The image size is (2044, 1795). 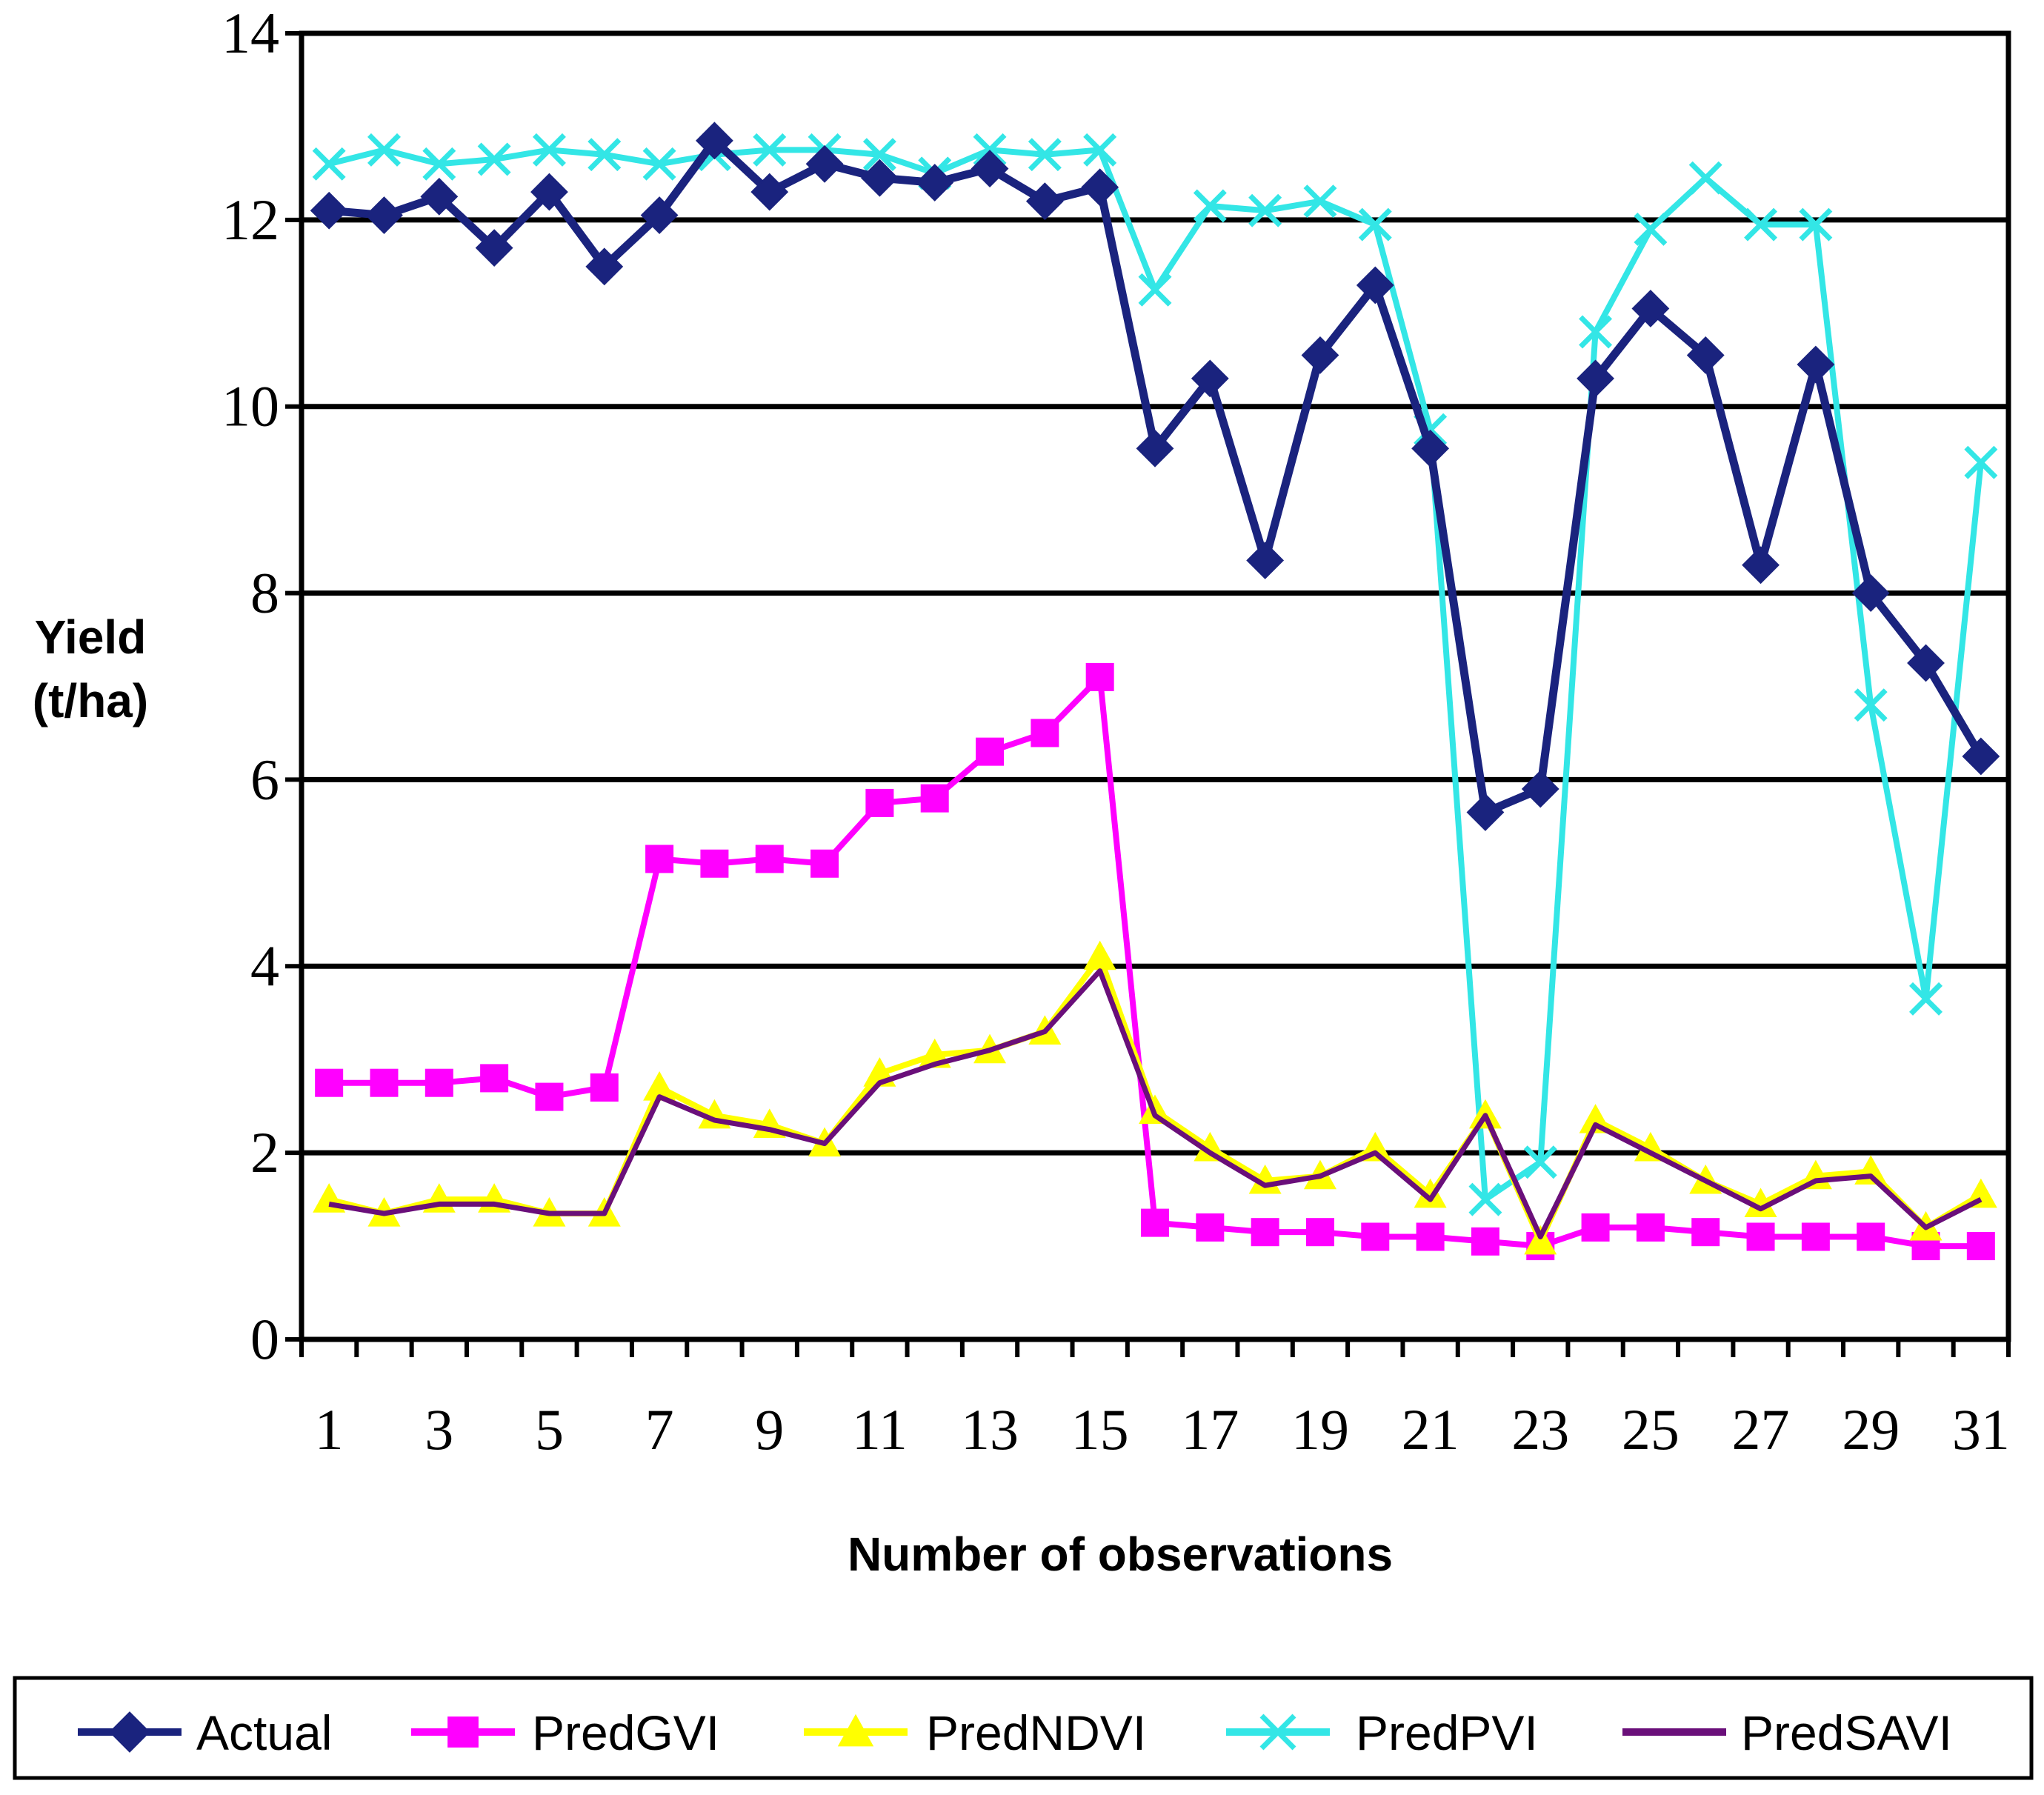 What do you see at coordinates (264, 1152) in the screenshot?
I see `y-tick-label: 2` at bounding box center [264, 1152].